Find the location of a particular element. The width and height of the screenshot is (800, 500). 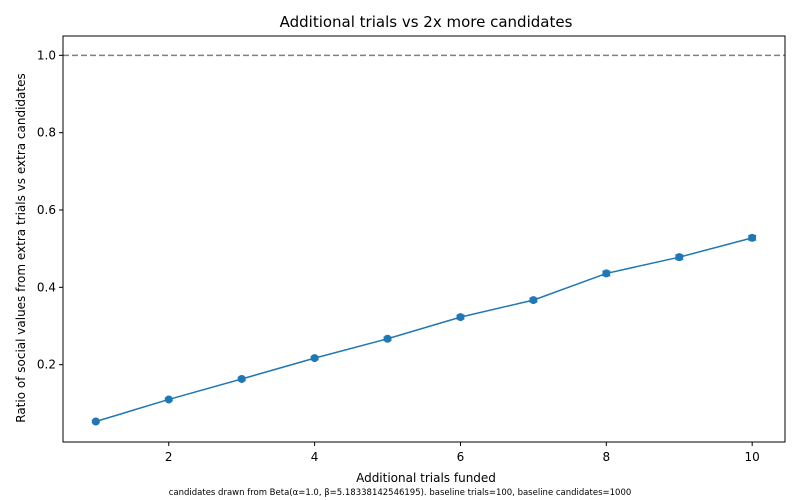

y-tick-label: 0.4 is located at coordinates (46, 287).